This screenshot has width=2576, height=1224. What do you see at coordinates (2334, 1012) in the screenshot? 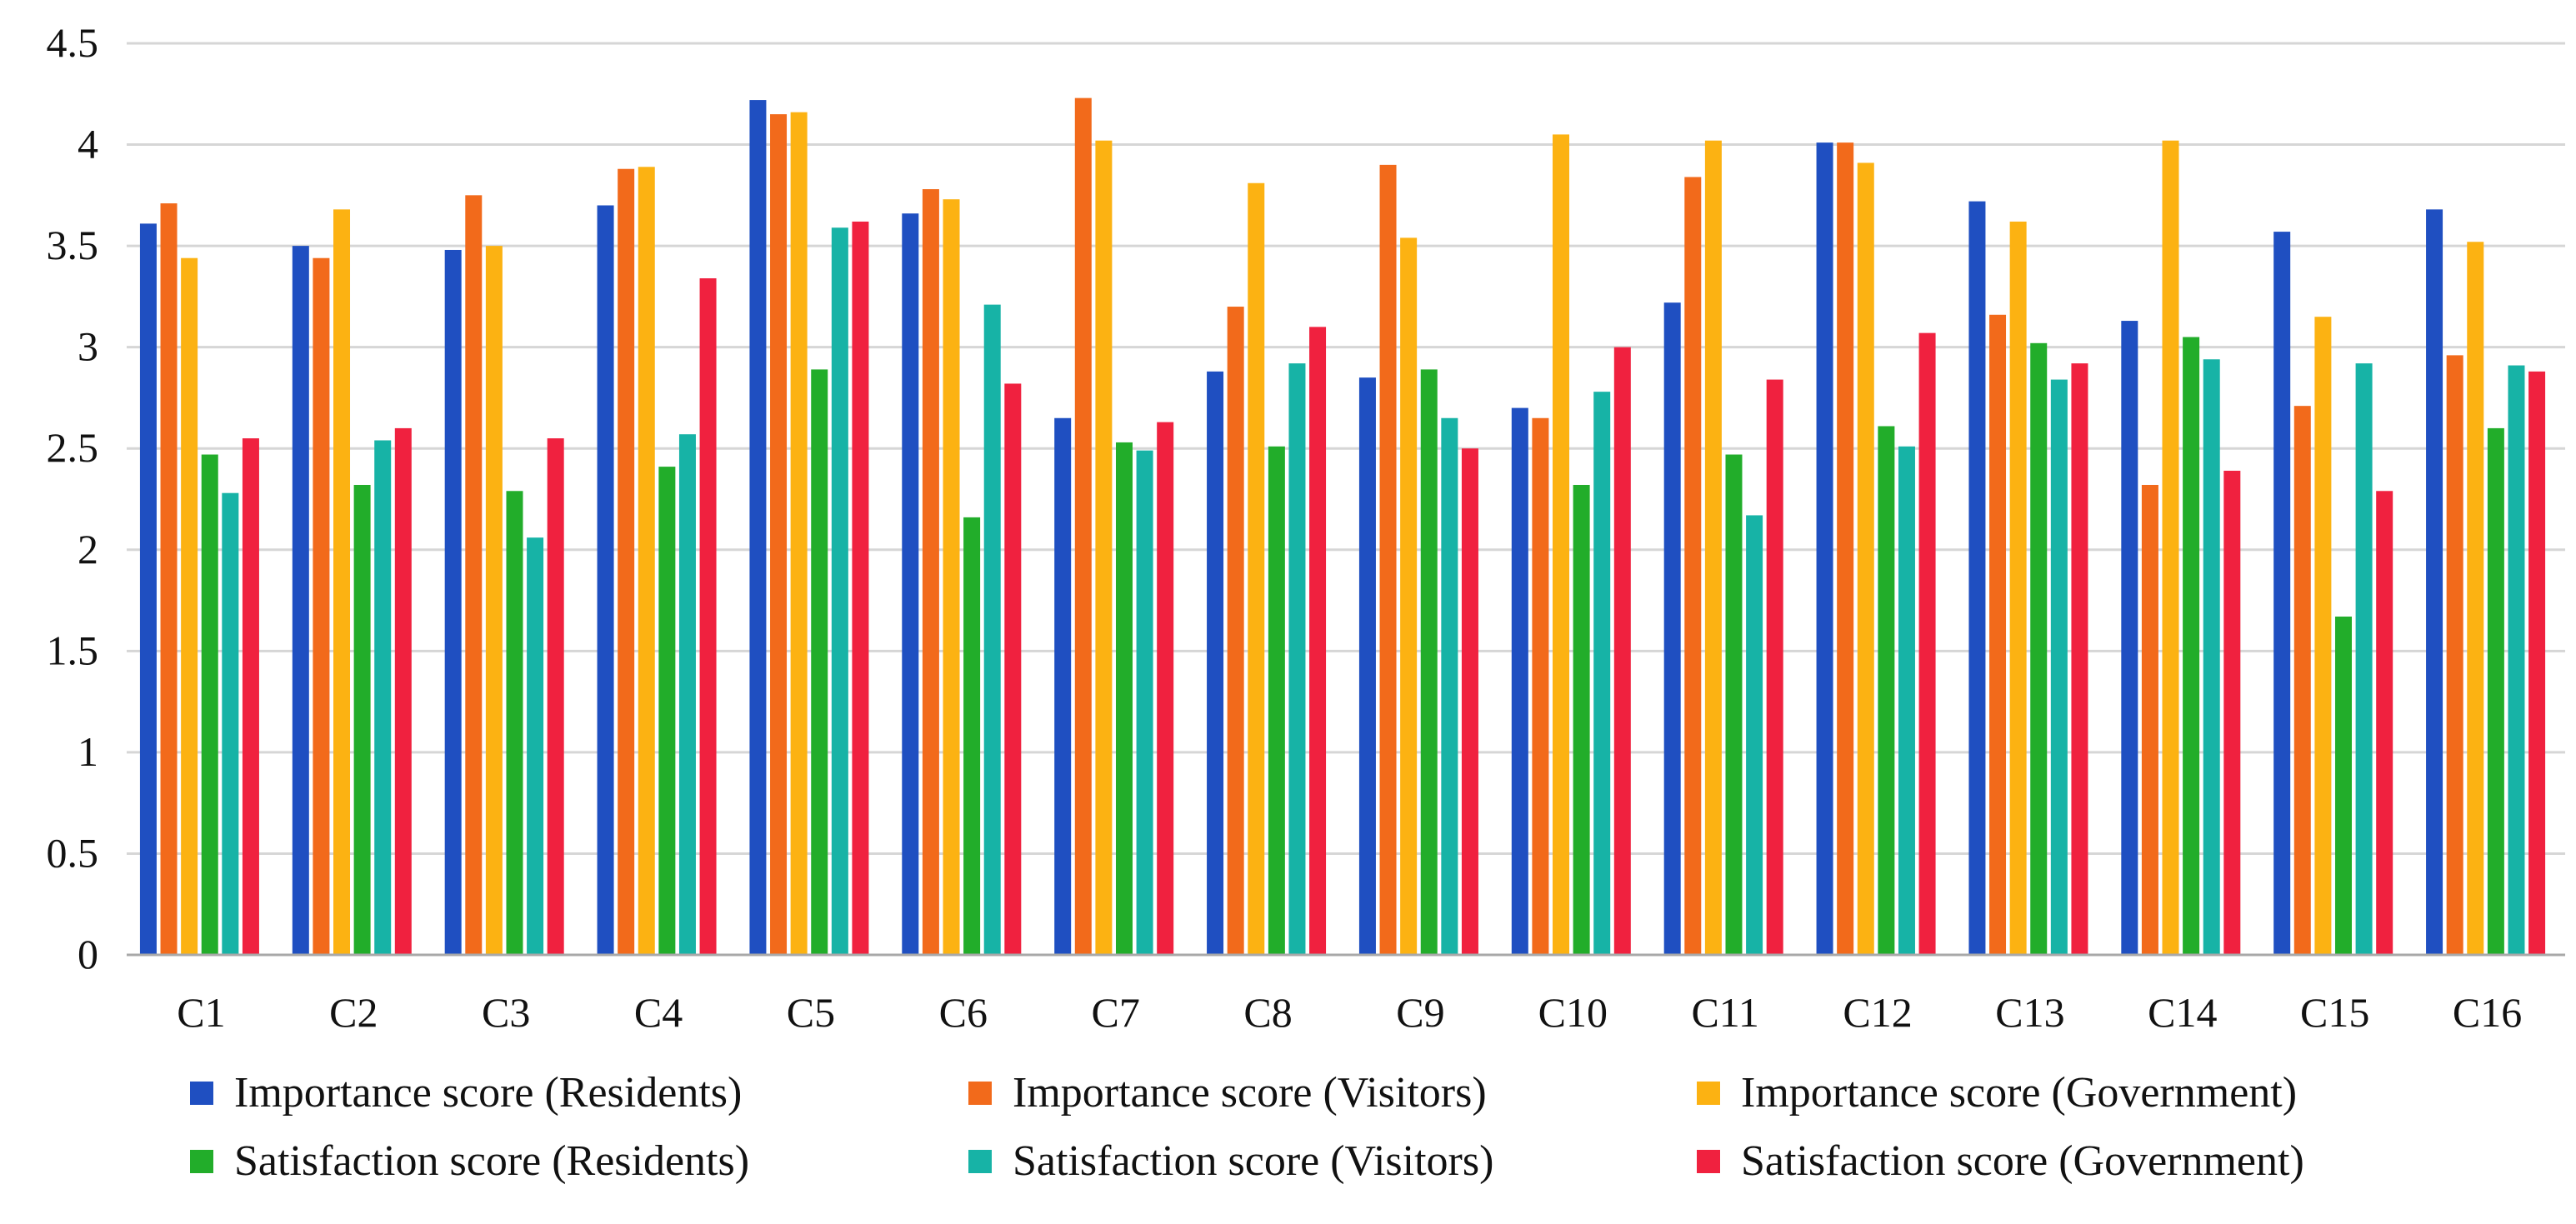
I see `x-tick-label: C15` at bounding box center [2334, 1012].